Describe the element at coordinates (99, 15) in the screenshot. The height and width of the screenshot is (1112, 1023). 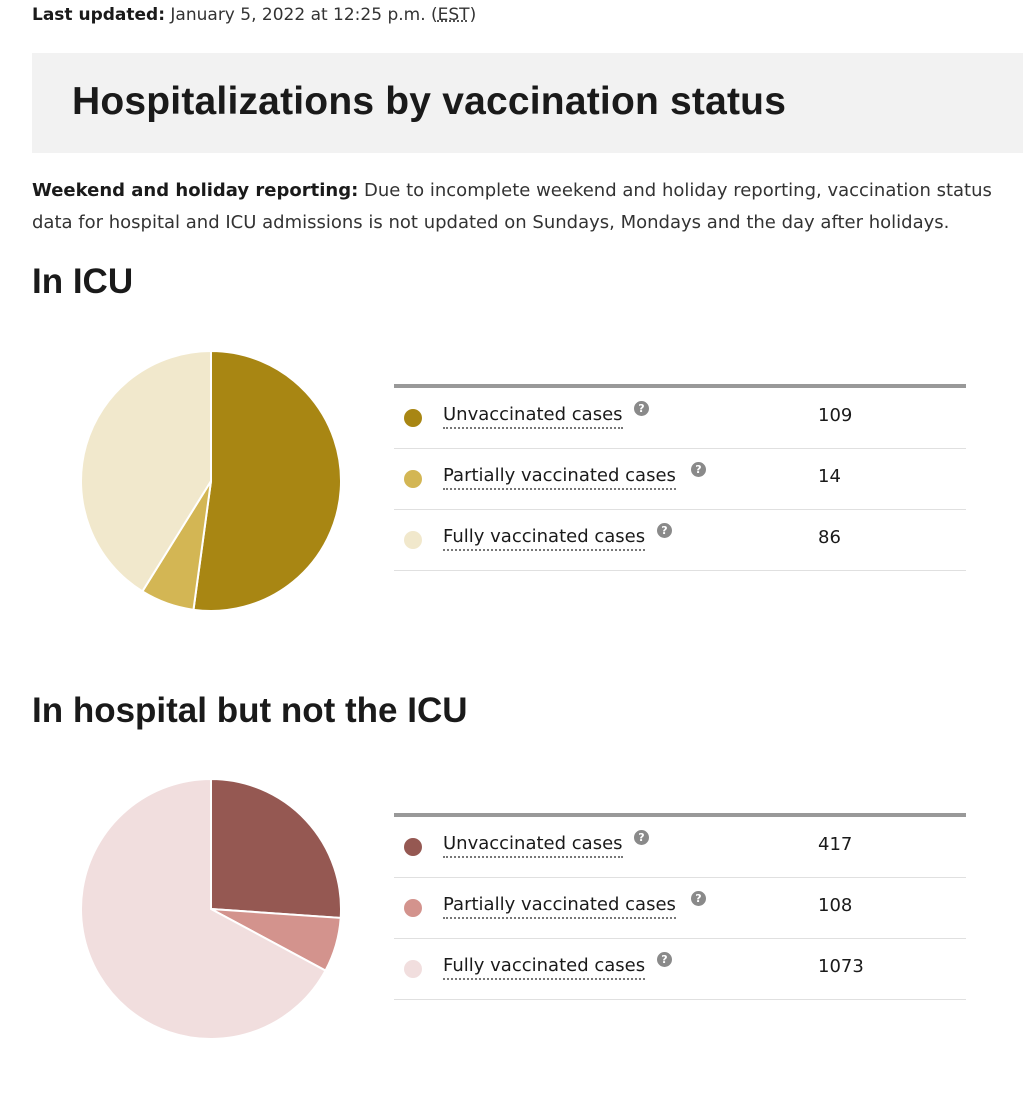
I see `last-updated-label: Last updated:` at that location.